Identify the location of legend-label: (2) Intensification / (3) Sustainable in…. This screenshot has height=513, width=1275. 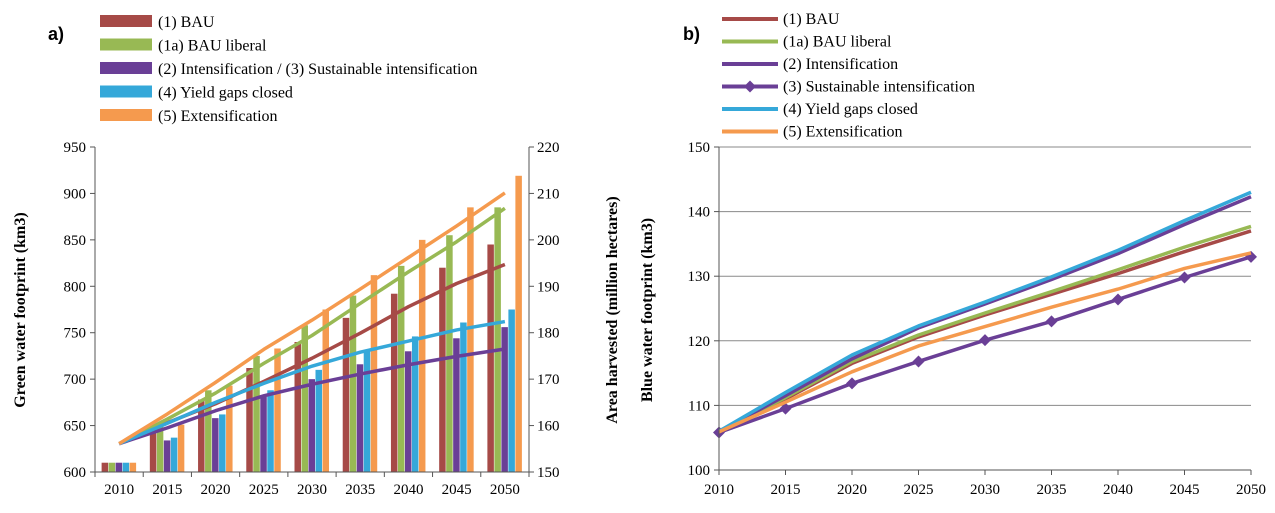
(317, 69).